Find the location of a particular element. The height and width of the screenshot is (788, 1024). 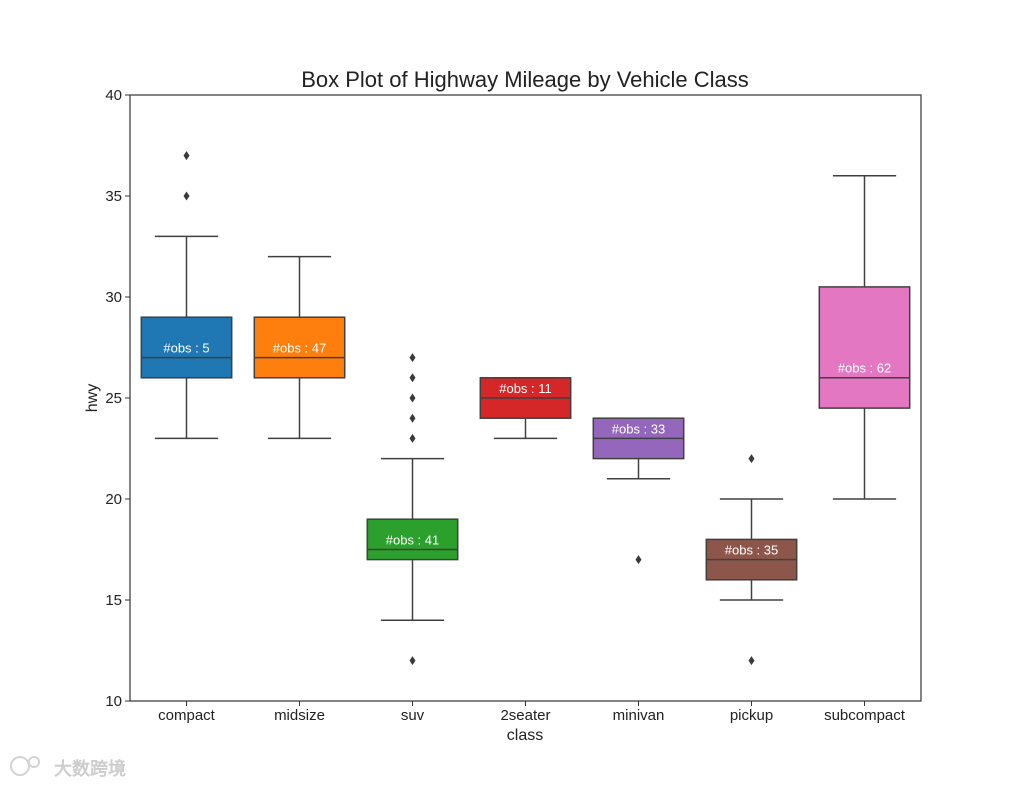

watermark: 大数跨境 is located at coordinates (68, 767).